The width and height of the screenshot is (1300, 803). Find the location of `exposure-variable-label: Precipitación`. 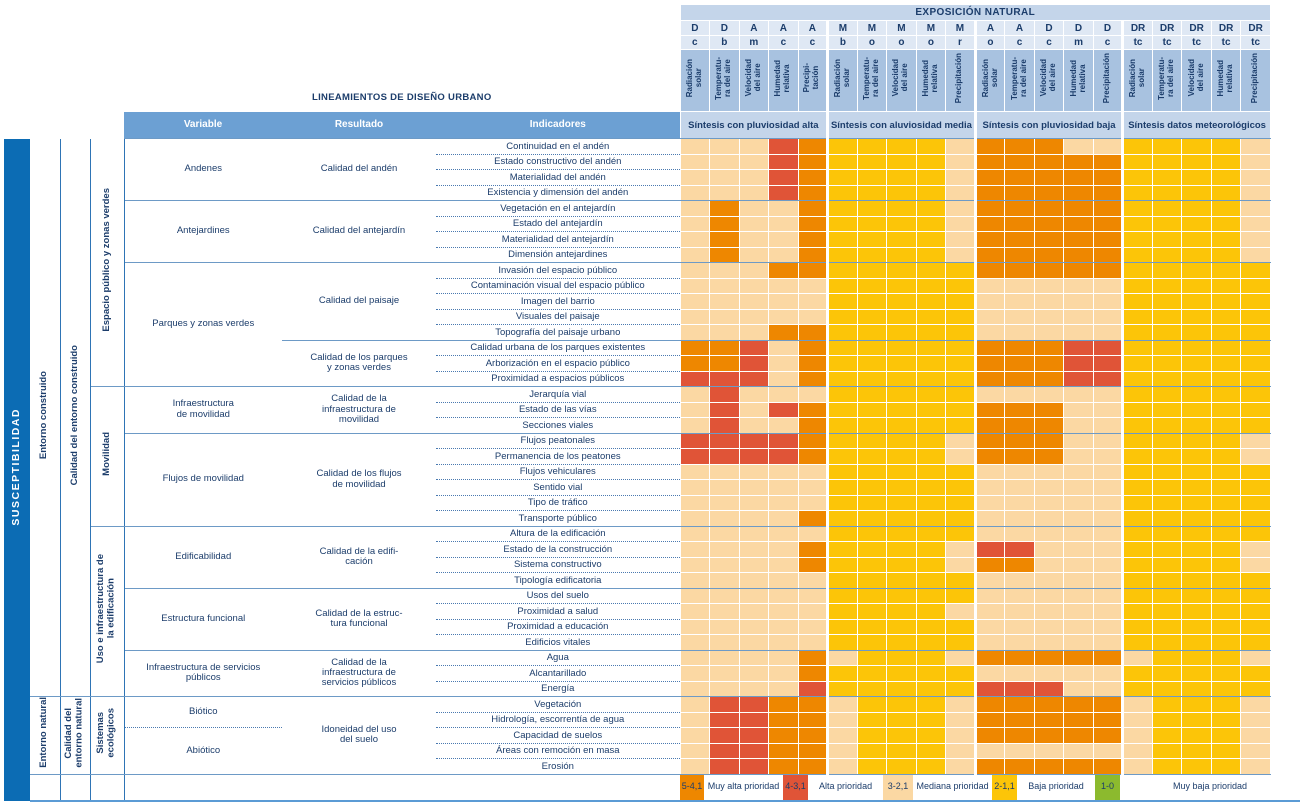

exposure-variable-label: Precipitación is located at coordinates (1255, 80).